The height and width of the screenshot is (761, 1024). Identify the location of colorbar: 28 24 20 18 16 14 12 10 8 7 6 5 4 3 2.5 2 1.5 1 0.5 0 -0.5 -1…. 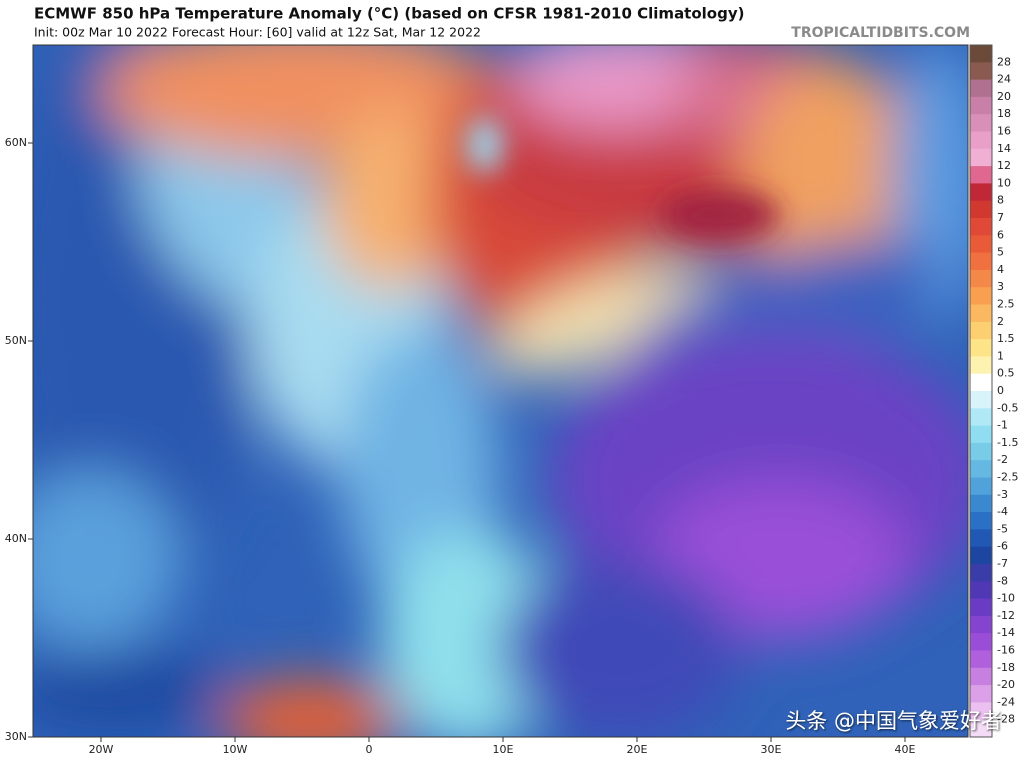
(993, 391).